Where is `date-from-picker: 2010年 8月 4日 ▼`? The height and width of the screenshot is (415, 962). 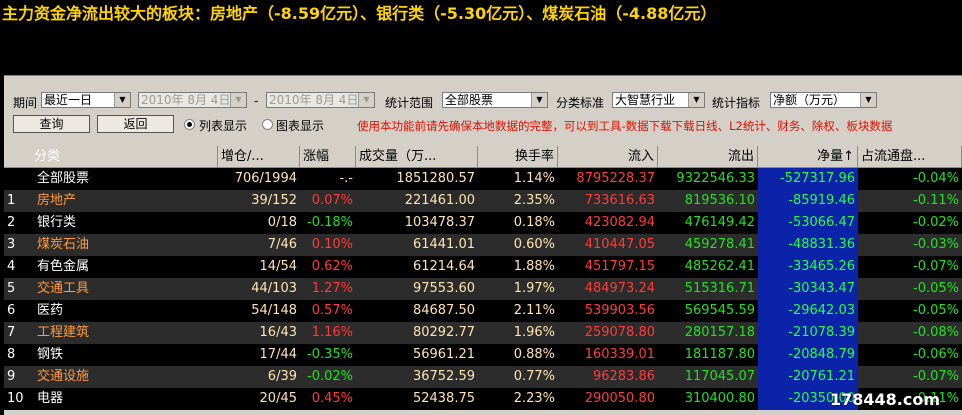
date-from-picker: 2010年 8月 4日 ▼ is located at coordinates (192, 100).